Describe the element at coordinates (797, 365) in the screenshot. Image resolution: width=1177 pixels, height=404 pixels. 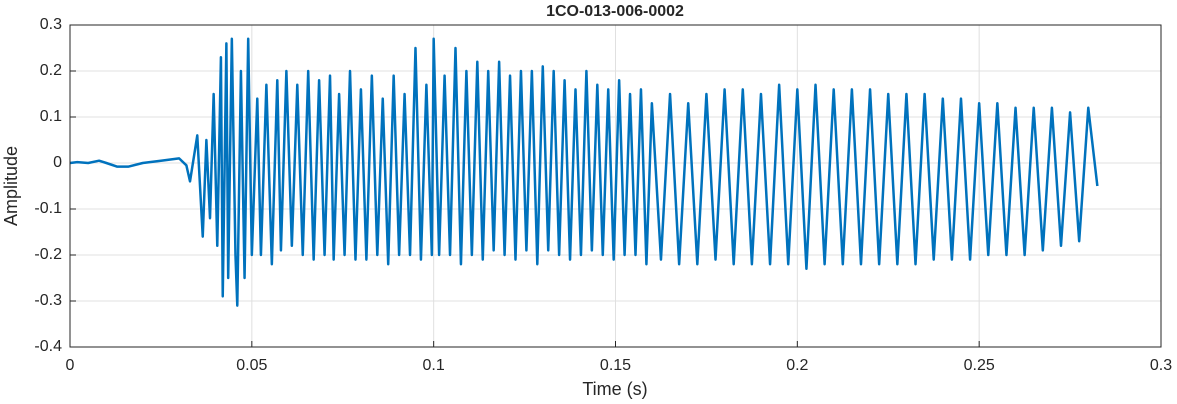
I see `x-tick-label: 0.2` at that location.